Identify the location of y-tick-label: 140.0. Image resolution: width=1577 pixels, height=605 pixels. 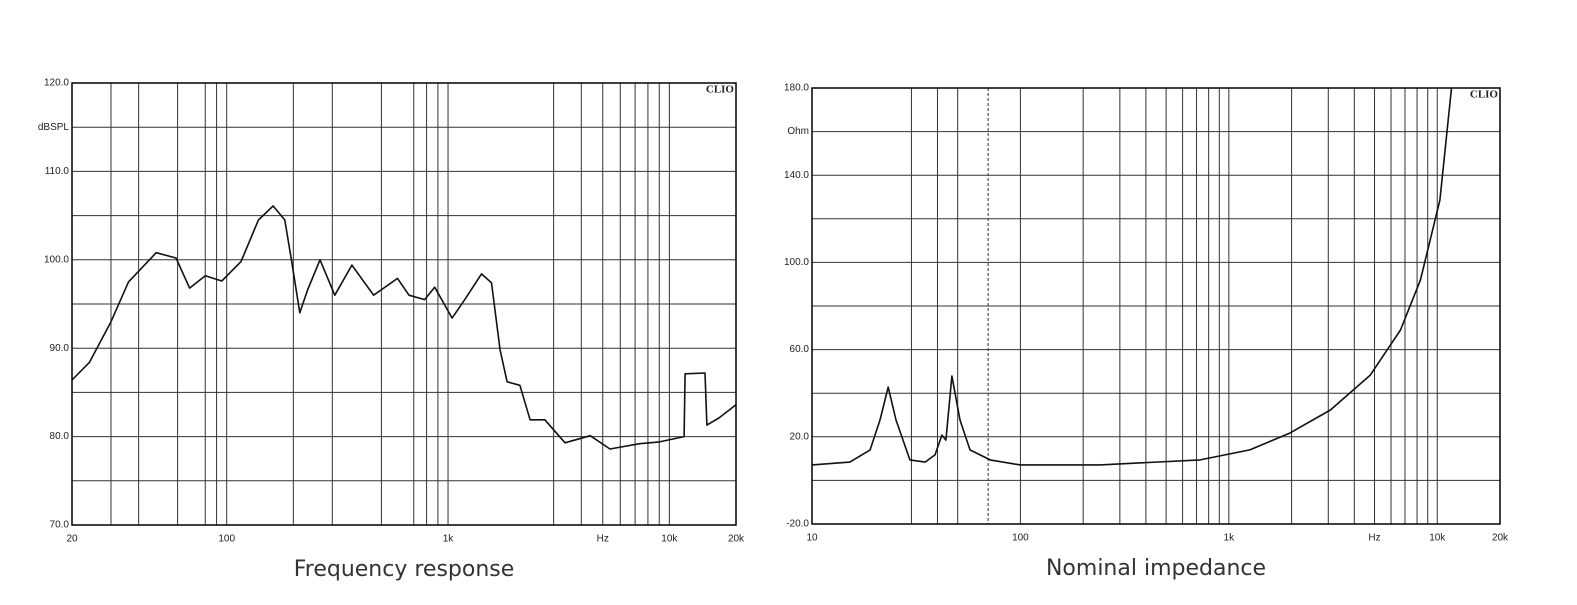
(796, 175).